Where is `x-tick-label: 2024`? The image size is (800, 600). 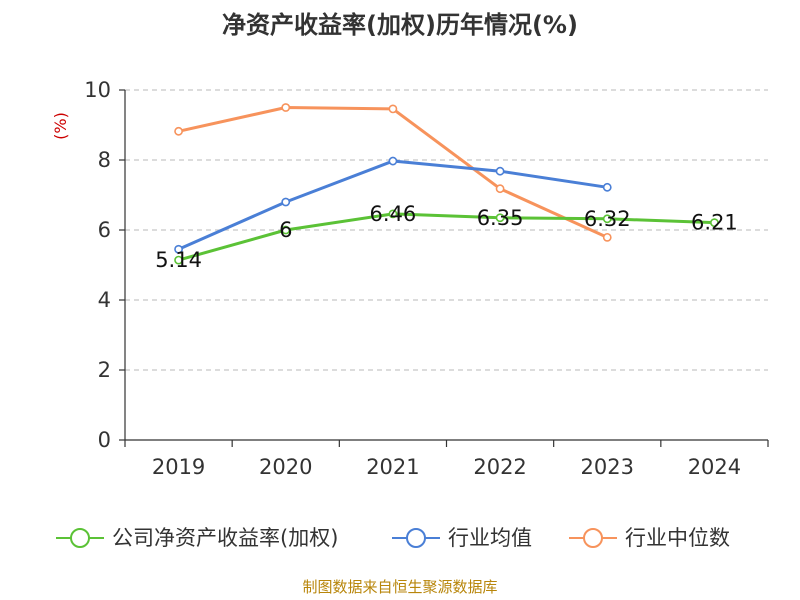
x-tick-label: 2024 is located at coordinates (714, 467).